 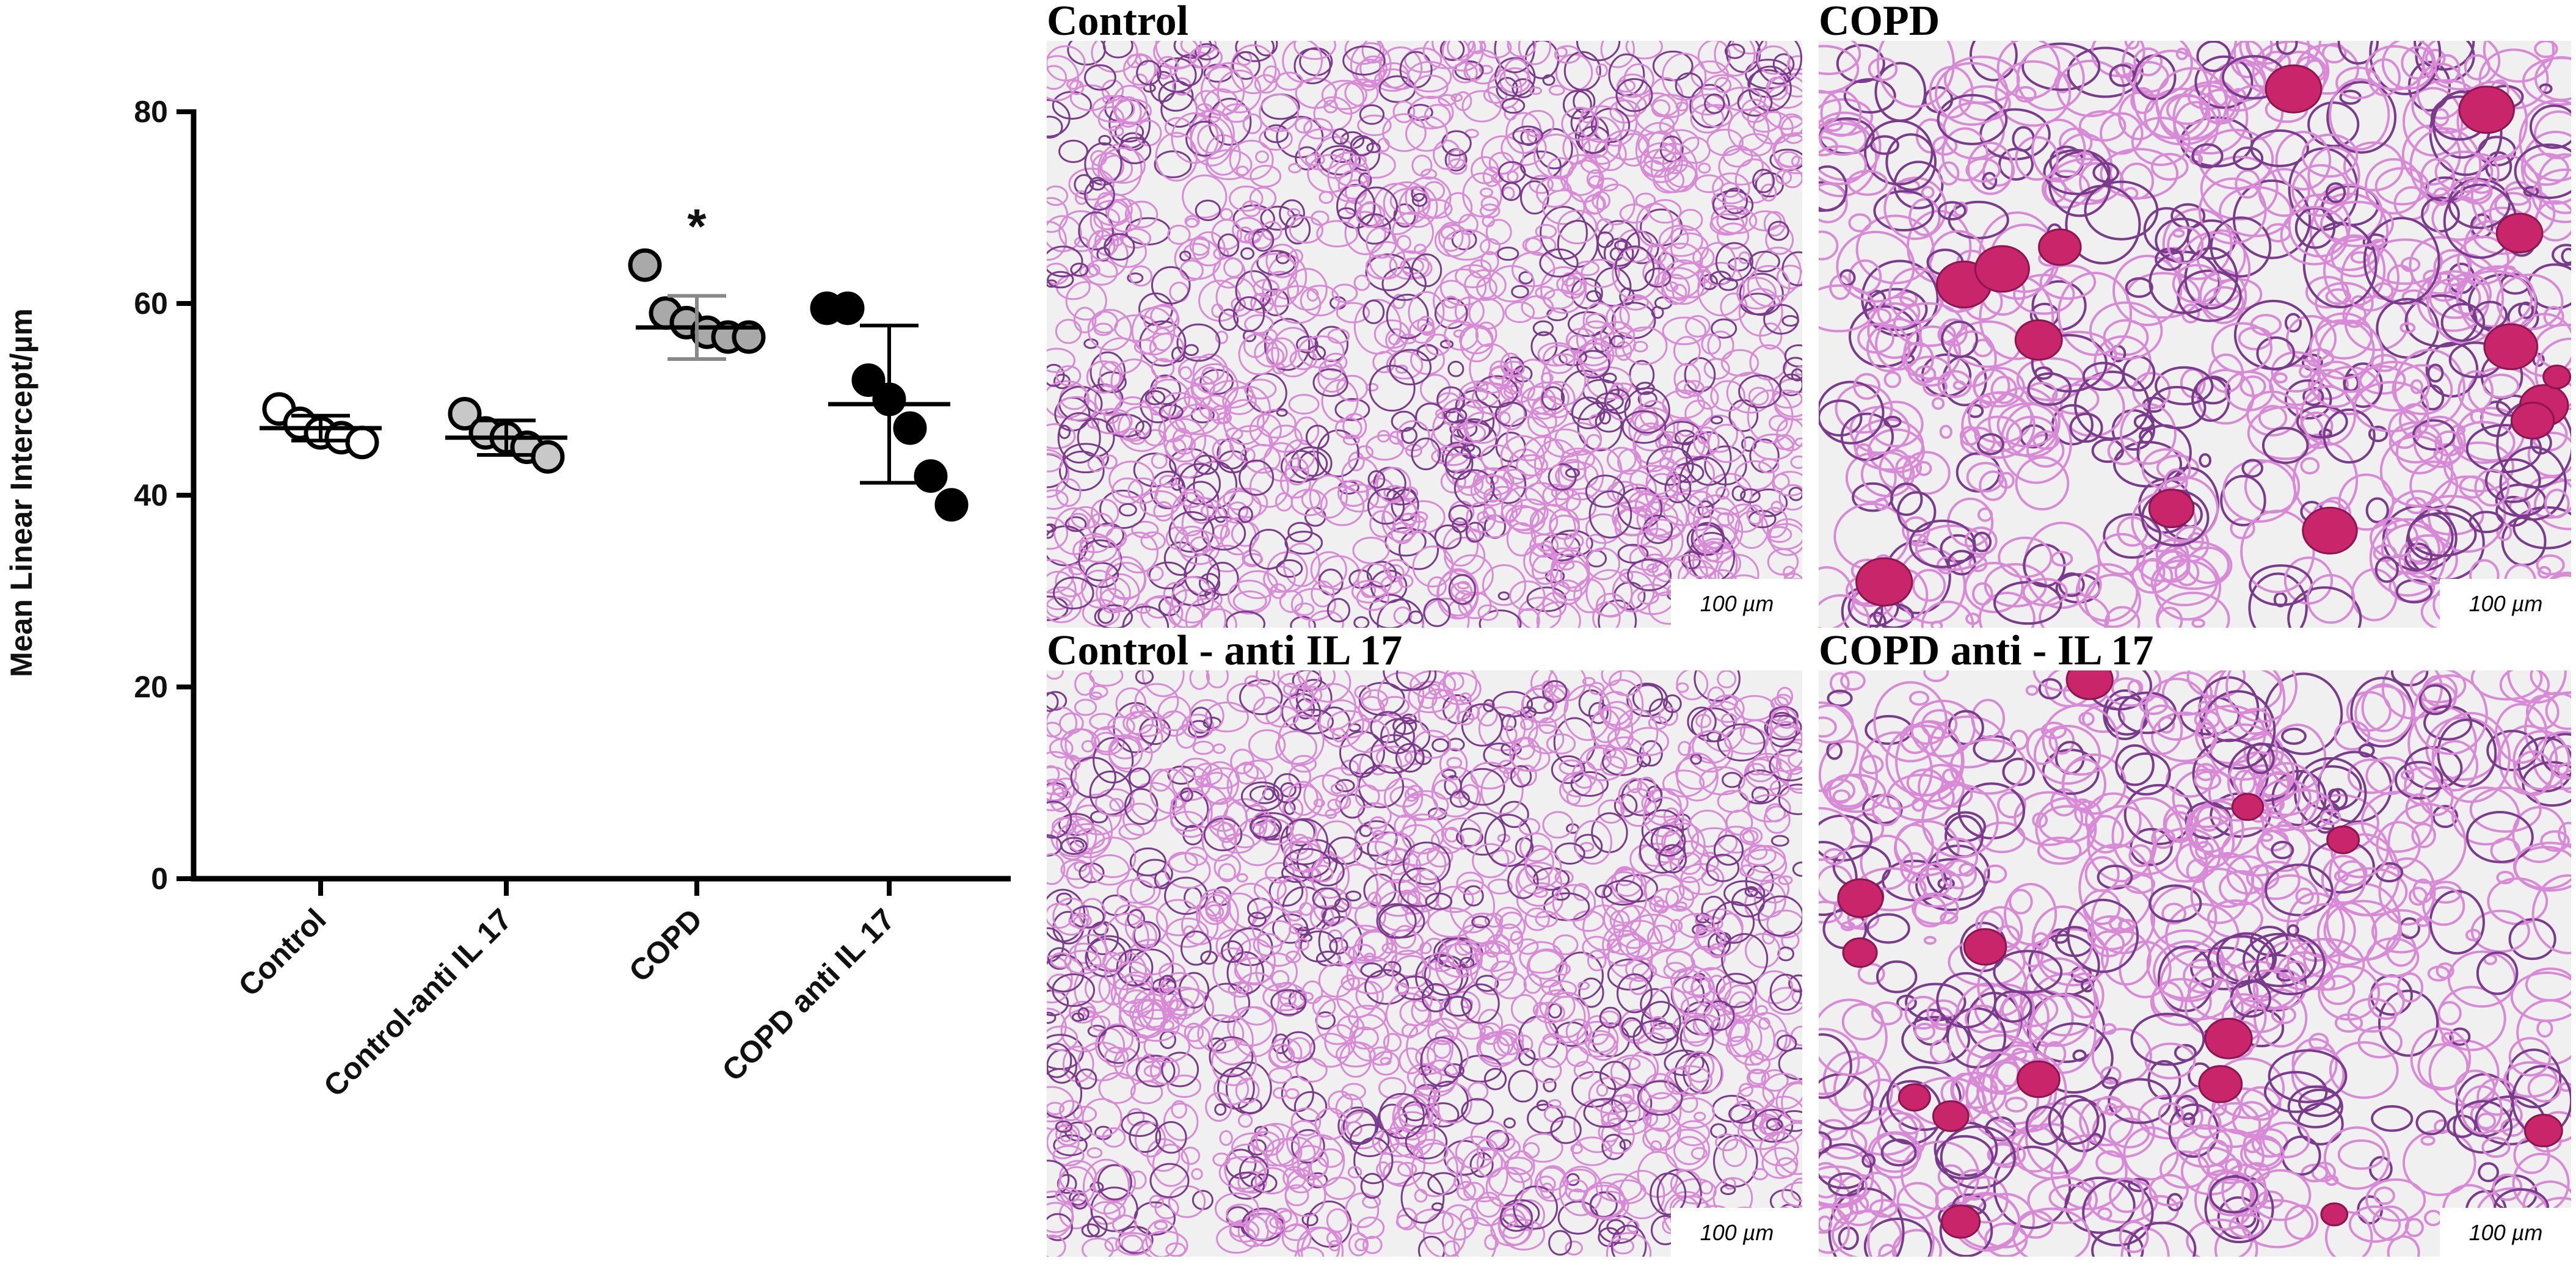 What do you see at coordinates (1879, 22) in the screenshot?
I see `panel-title: COPD` at bounding box center [1879, 22].